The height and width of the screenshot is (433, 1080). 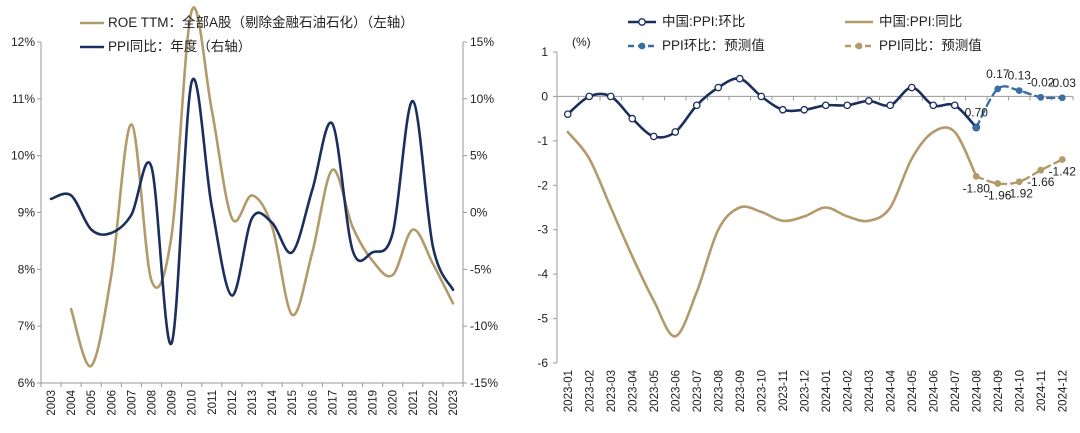 What do you see at coordinates (213, 402) in the screenshot?
I see `left-x-tick-label: 2011` at bounding box center [213, 402].